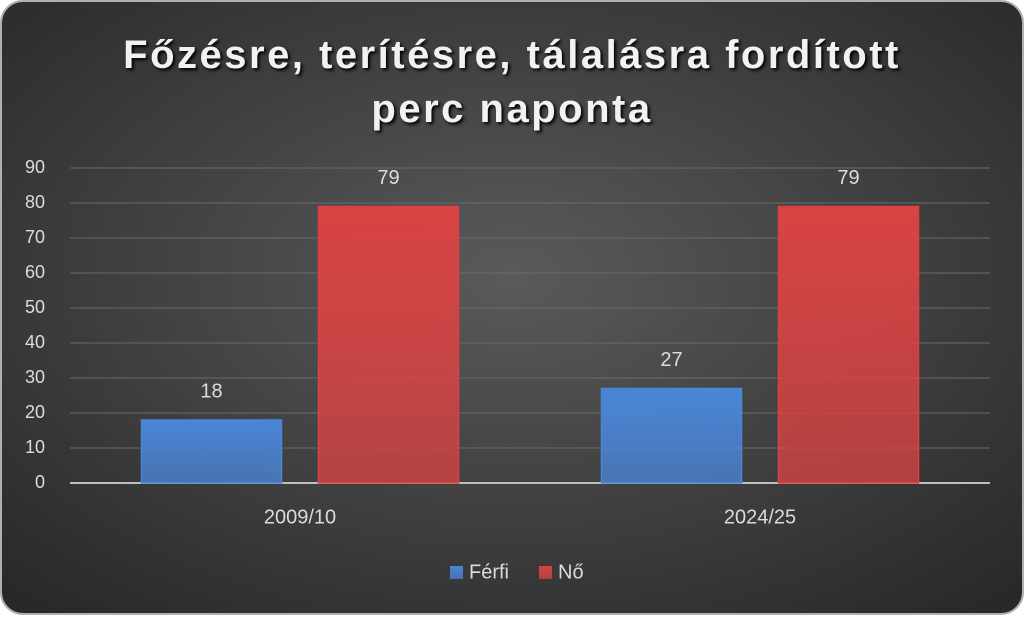 This screenshot has width=1024, height=620. Describe the element at coordinates (489, 572) in the screenshot. I see `legend-label: Férfi` at that location.